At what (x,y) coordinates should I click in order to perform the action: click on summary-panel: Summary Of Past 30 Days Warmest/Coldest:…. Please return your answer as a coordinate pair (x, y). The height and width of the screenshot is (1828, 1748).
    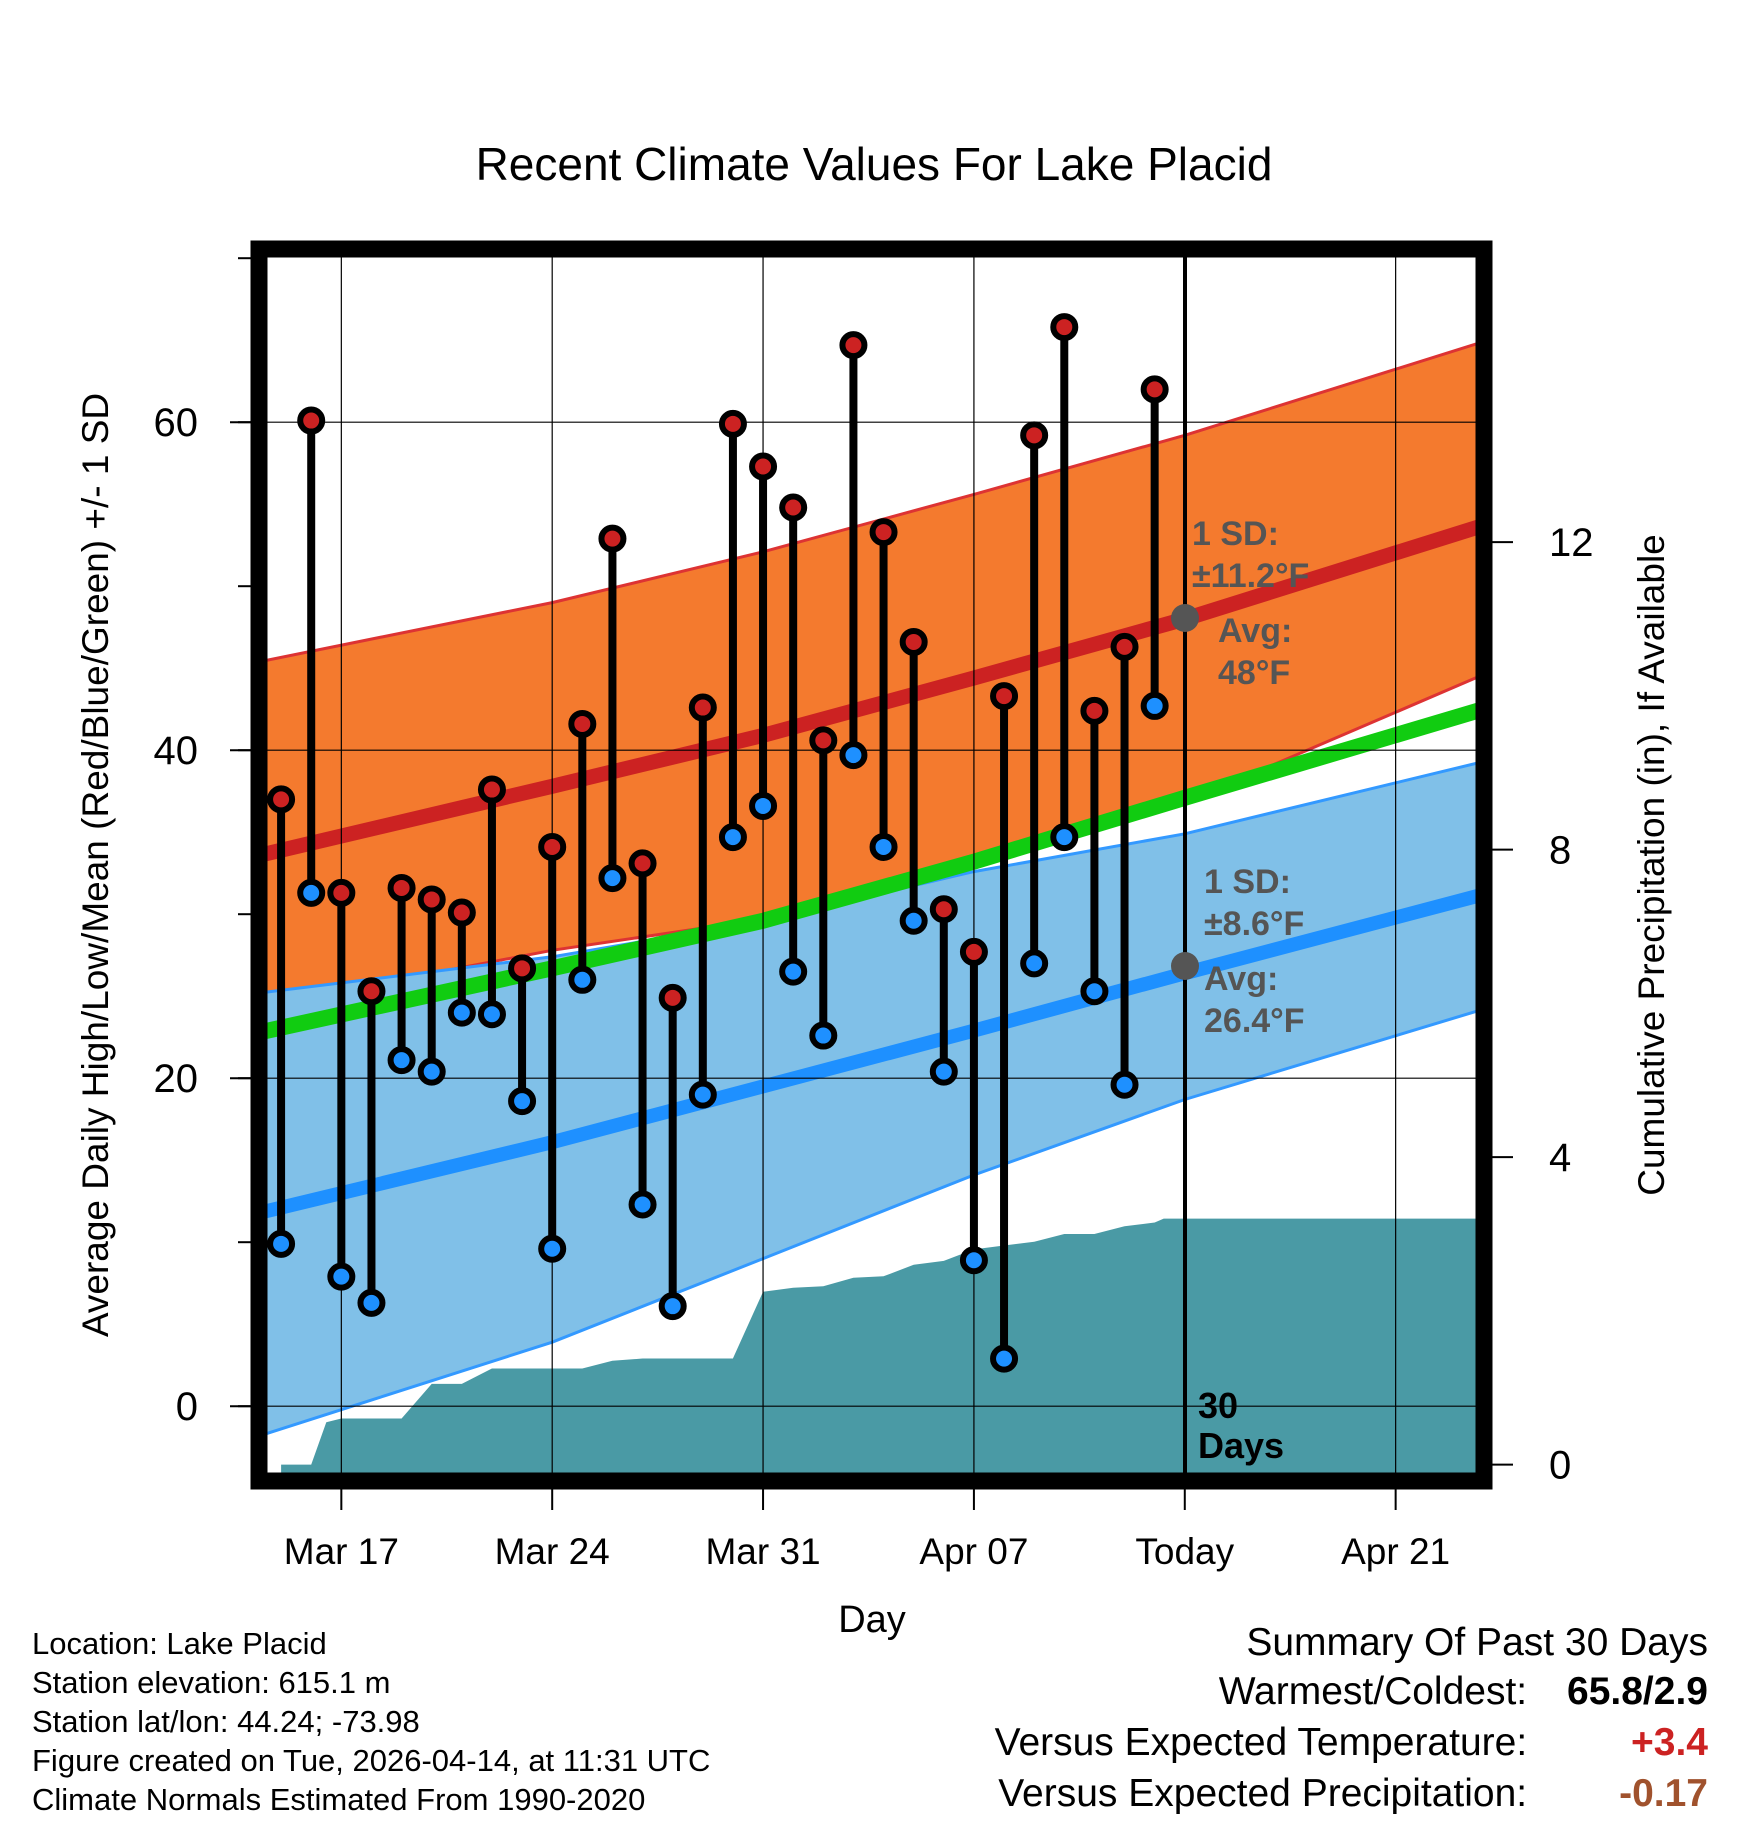
    Looking at the image, I should click on (1351, 1719).